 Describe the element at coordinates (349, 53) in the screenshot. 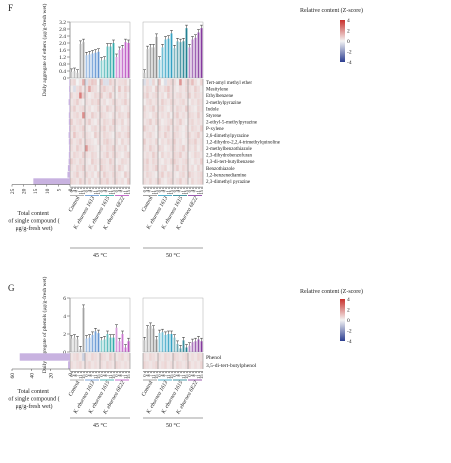

I see `colorbar-tick-label: -2` at that location.